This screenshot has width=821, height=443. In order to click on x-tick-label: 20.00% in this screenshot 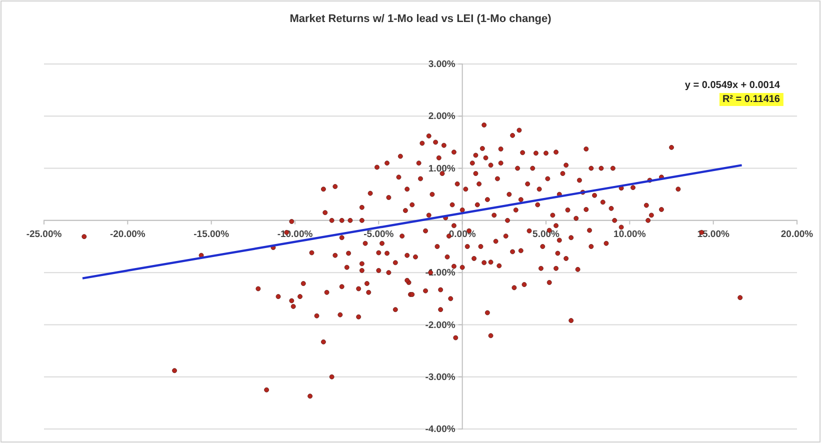, I will do `click(797, 234)`.